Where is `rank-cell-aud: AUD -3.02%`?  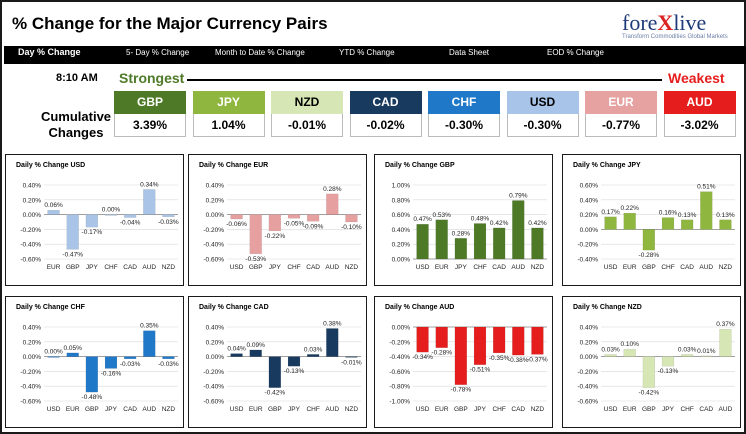
rank-cell-aud: AUD -3.02% is located at coordinates (699, 114).